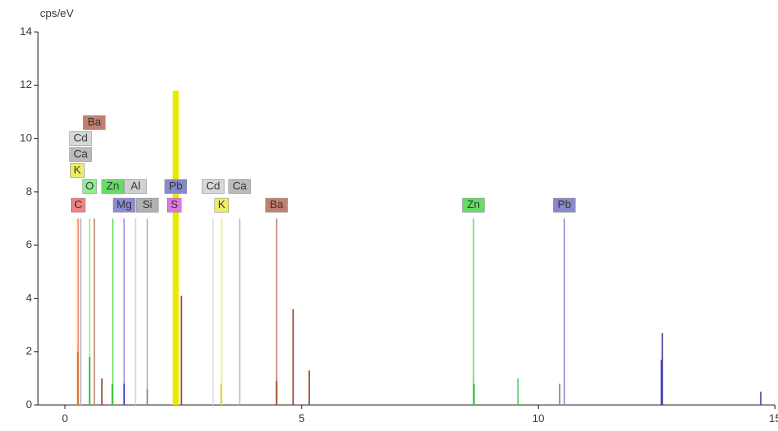 The image size is (778, 431). What do you see at coordinates (773, 419) in the screenshot?
I see `x-tick-label: 15` at bounding box center [773, 419].